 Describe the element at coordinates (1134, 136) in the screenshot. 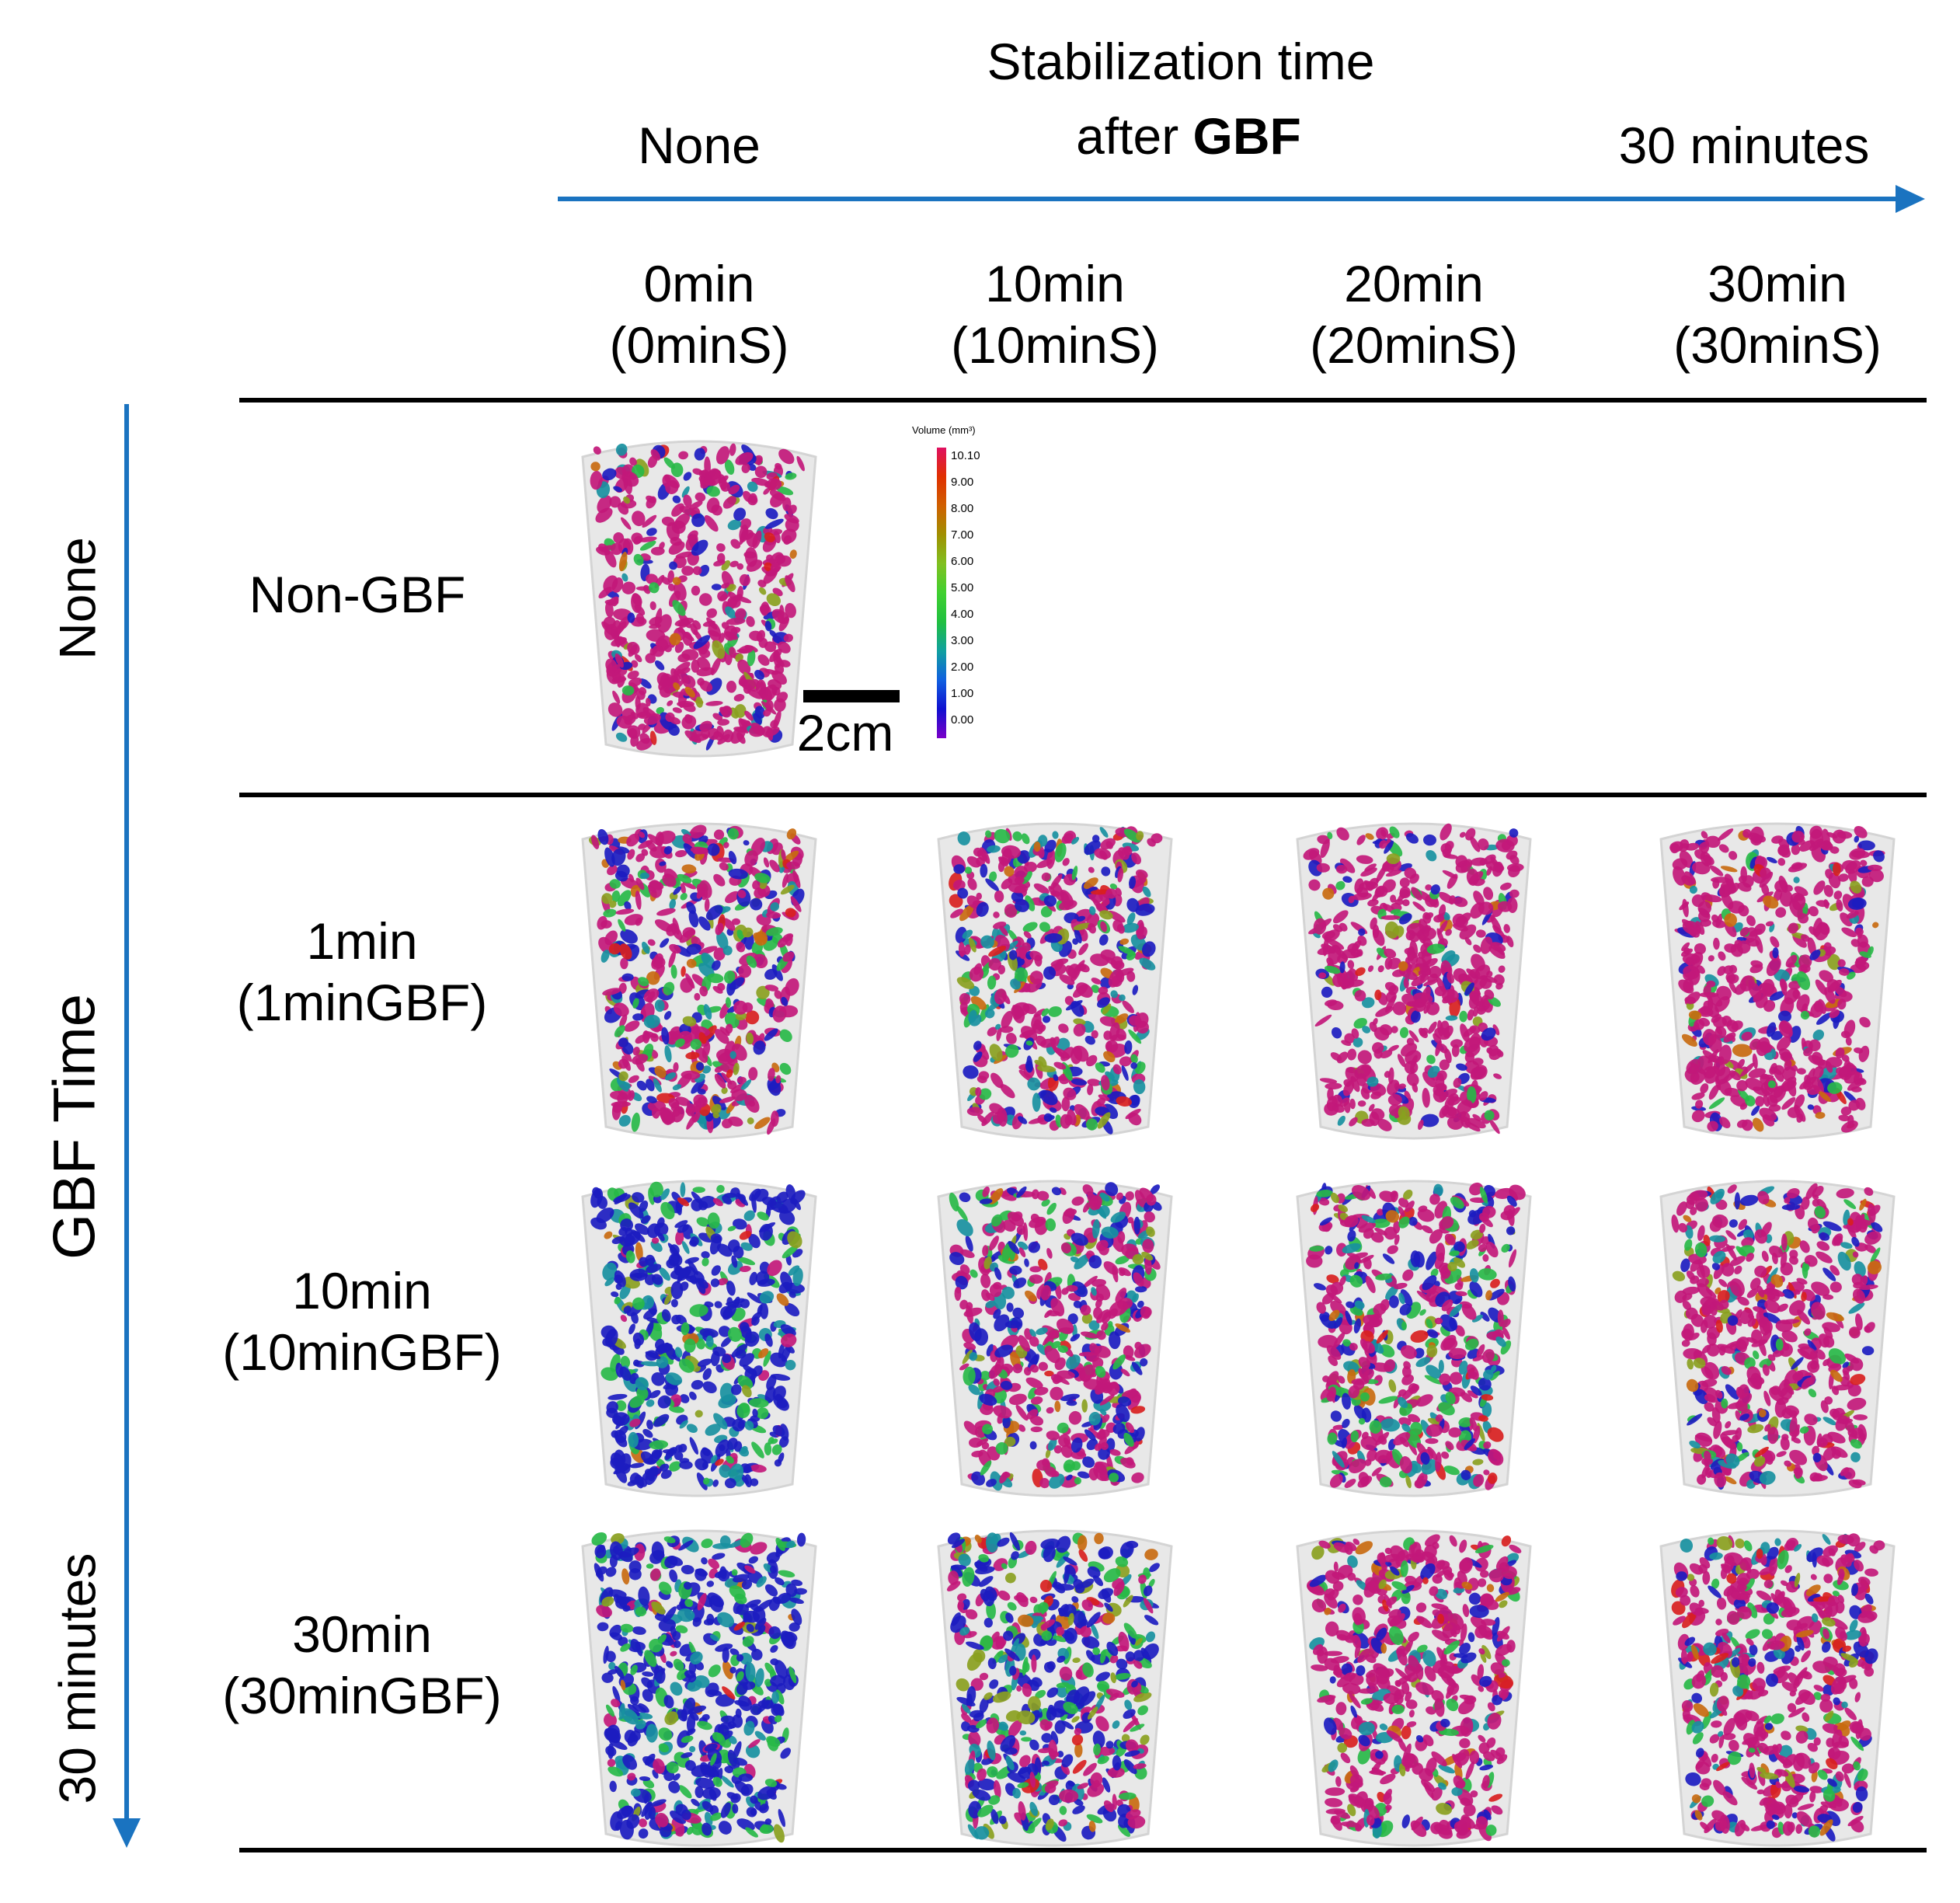

I see `top-axis-title-prefix: after` at that location.